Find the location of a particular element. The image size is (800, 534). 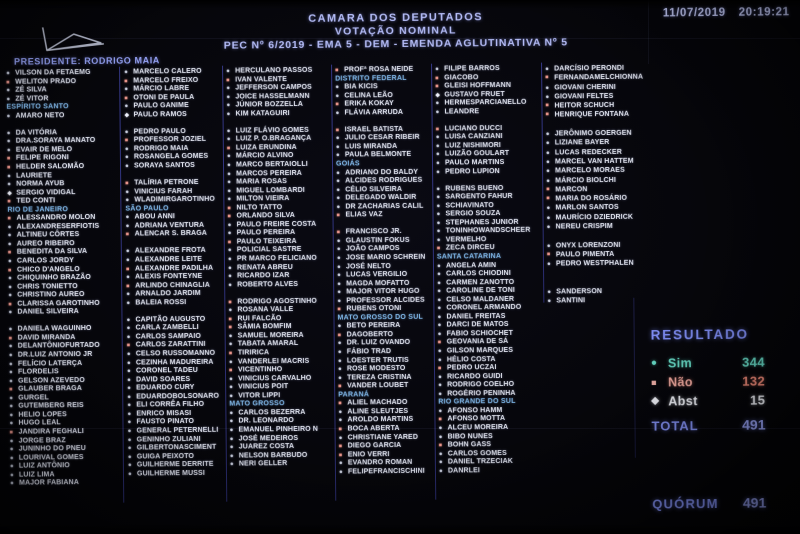

result-row-abst: ◆ Abst 15 is located at coordinates (708, 401).